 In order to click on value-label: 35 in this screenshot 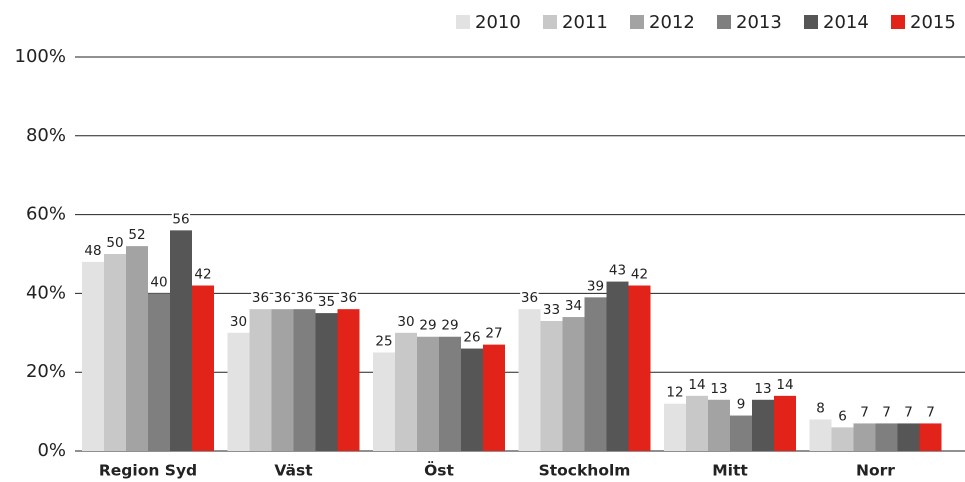, I will do `click(326, 302)`.